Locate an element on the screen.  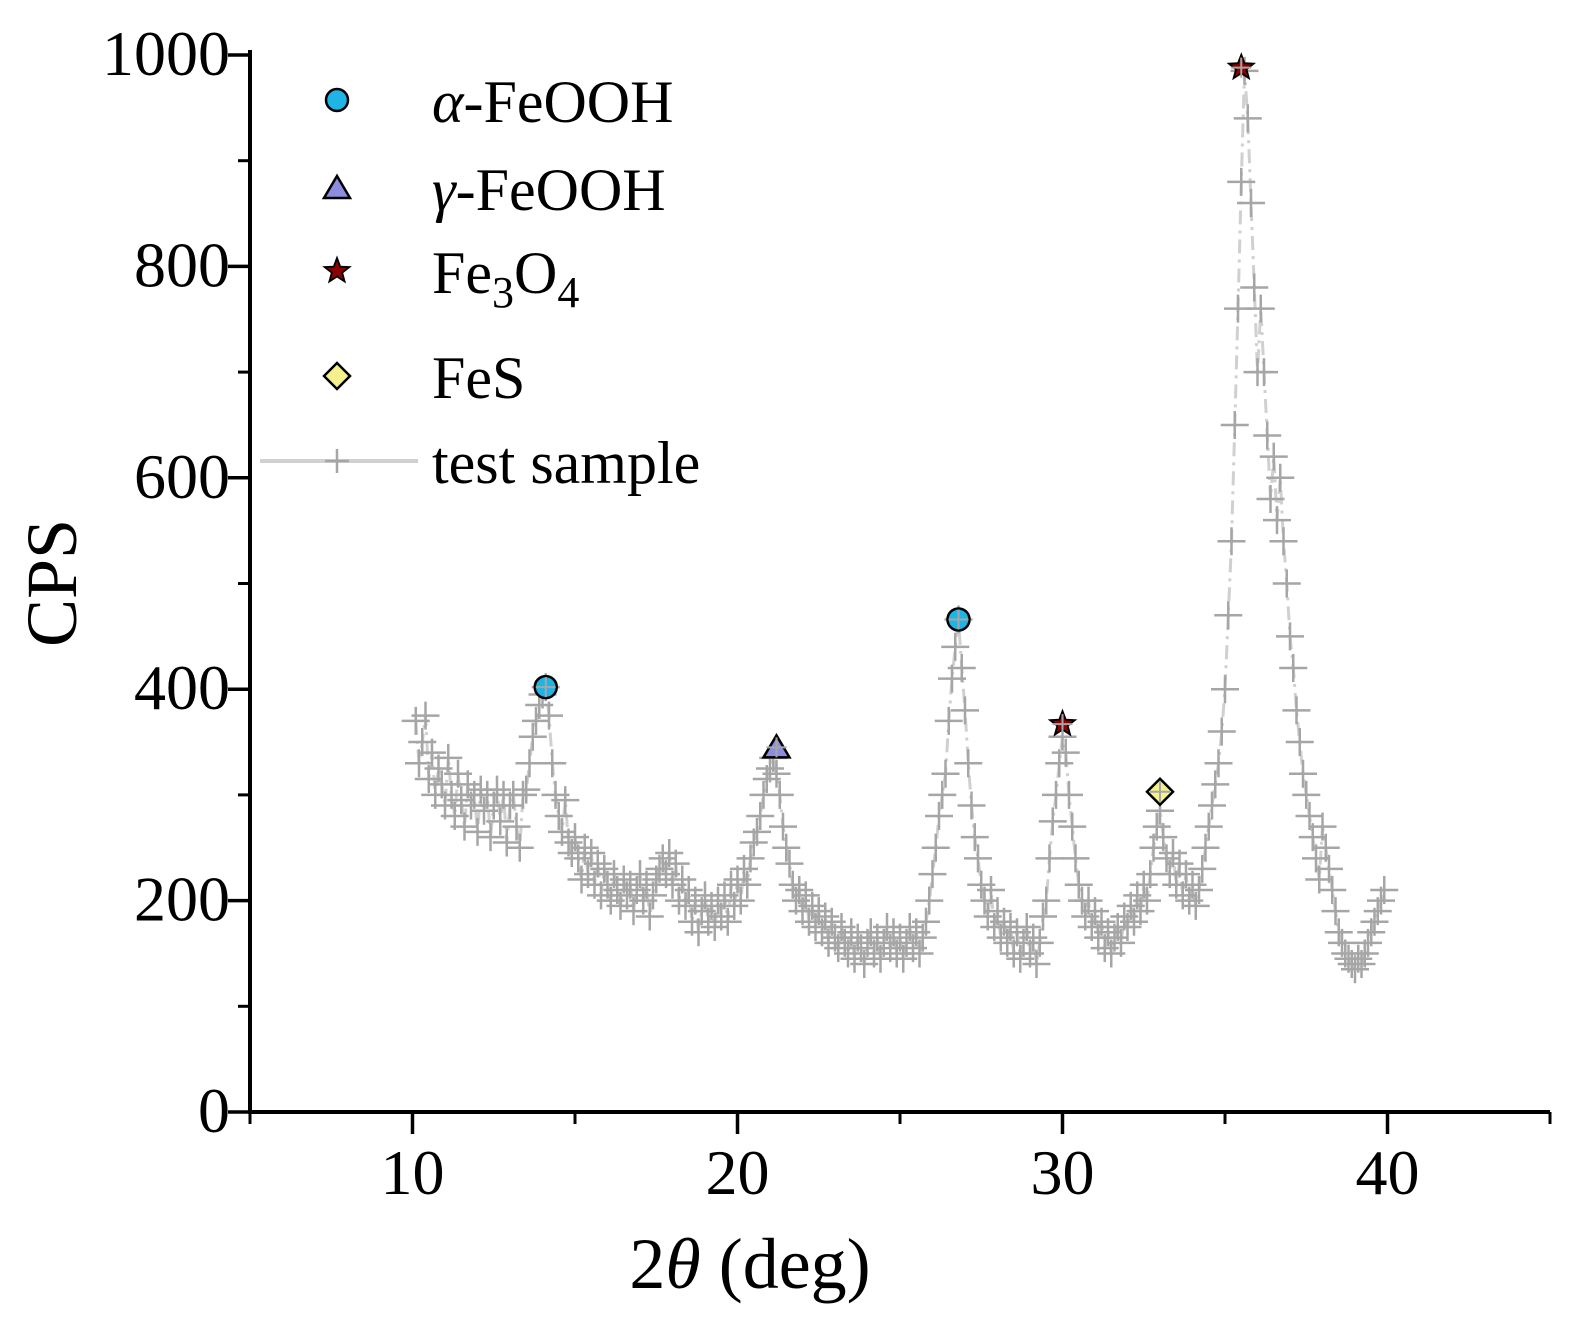
legend-label: test sample is located at coordinates (566, 463).